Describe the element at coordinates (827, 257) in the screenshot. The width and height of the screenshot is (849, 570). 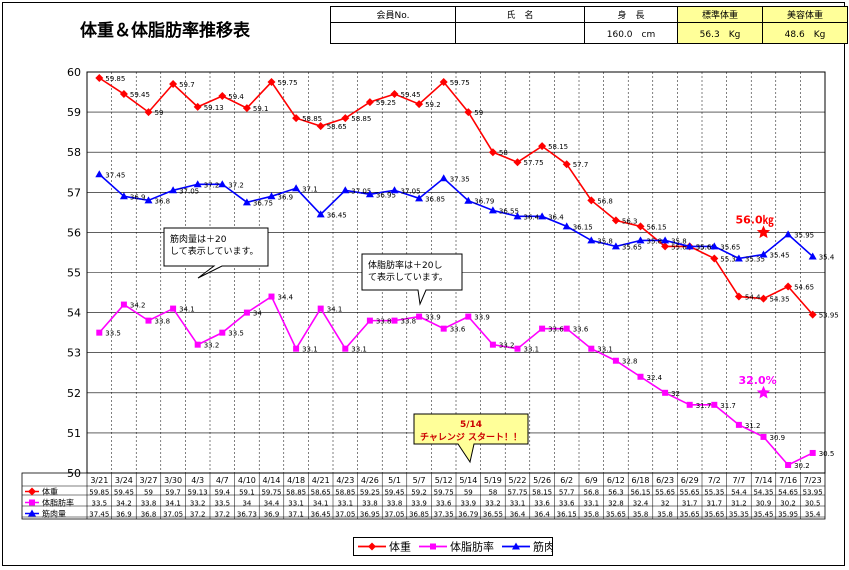
I see `data-label: 35.4` at that location.